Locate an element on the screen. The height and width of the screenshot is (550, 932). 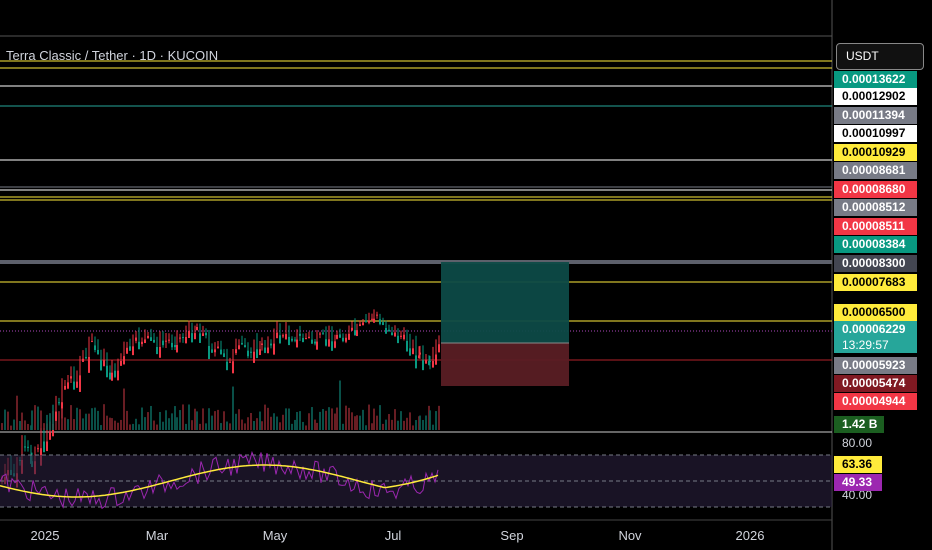
price-tag: 0.00011394 is located at coordinates (875, 115).